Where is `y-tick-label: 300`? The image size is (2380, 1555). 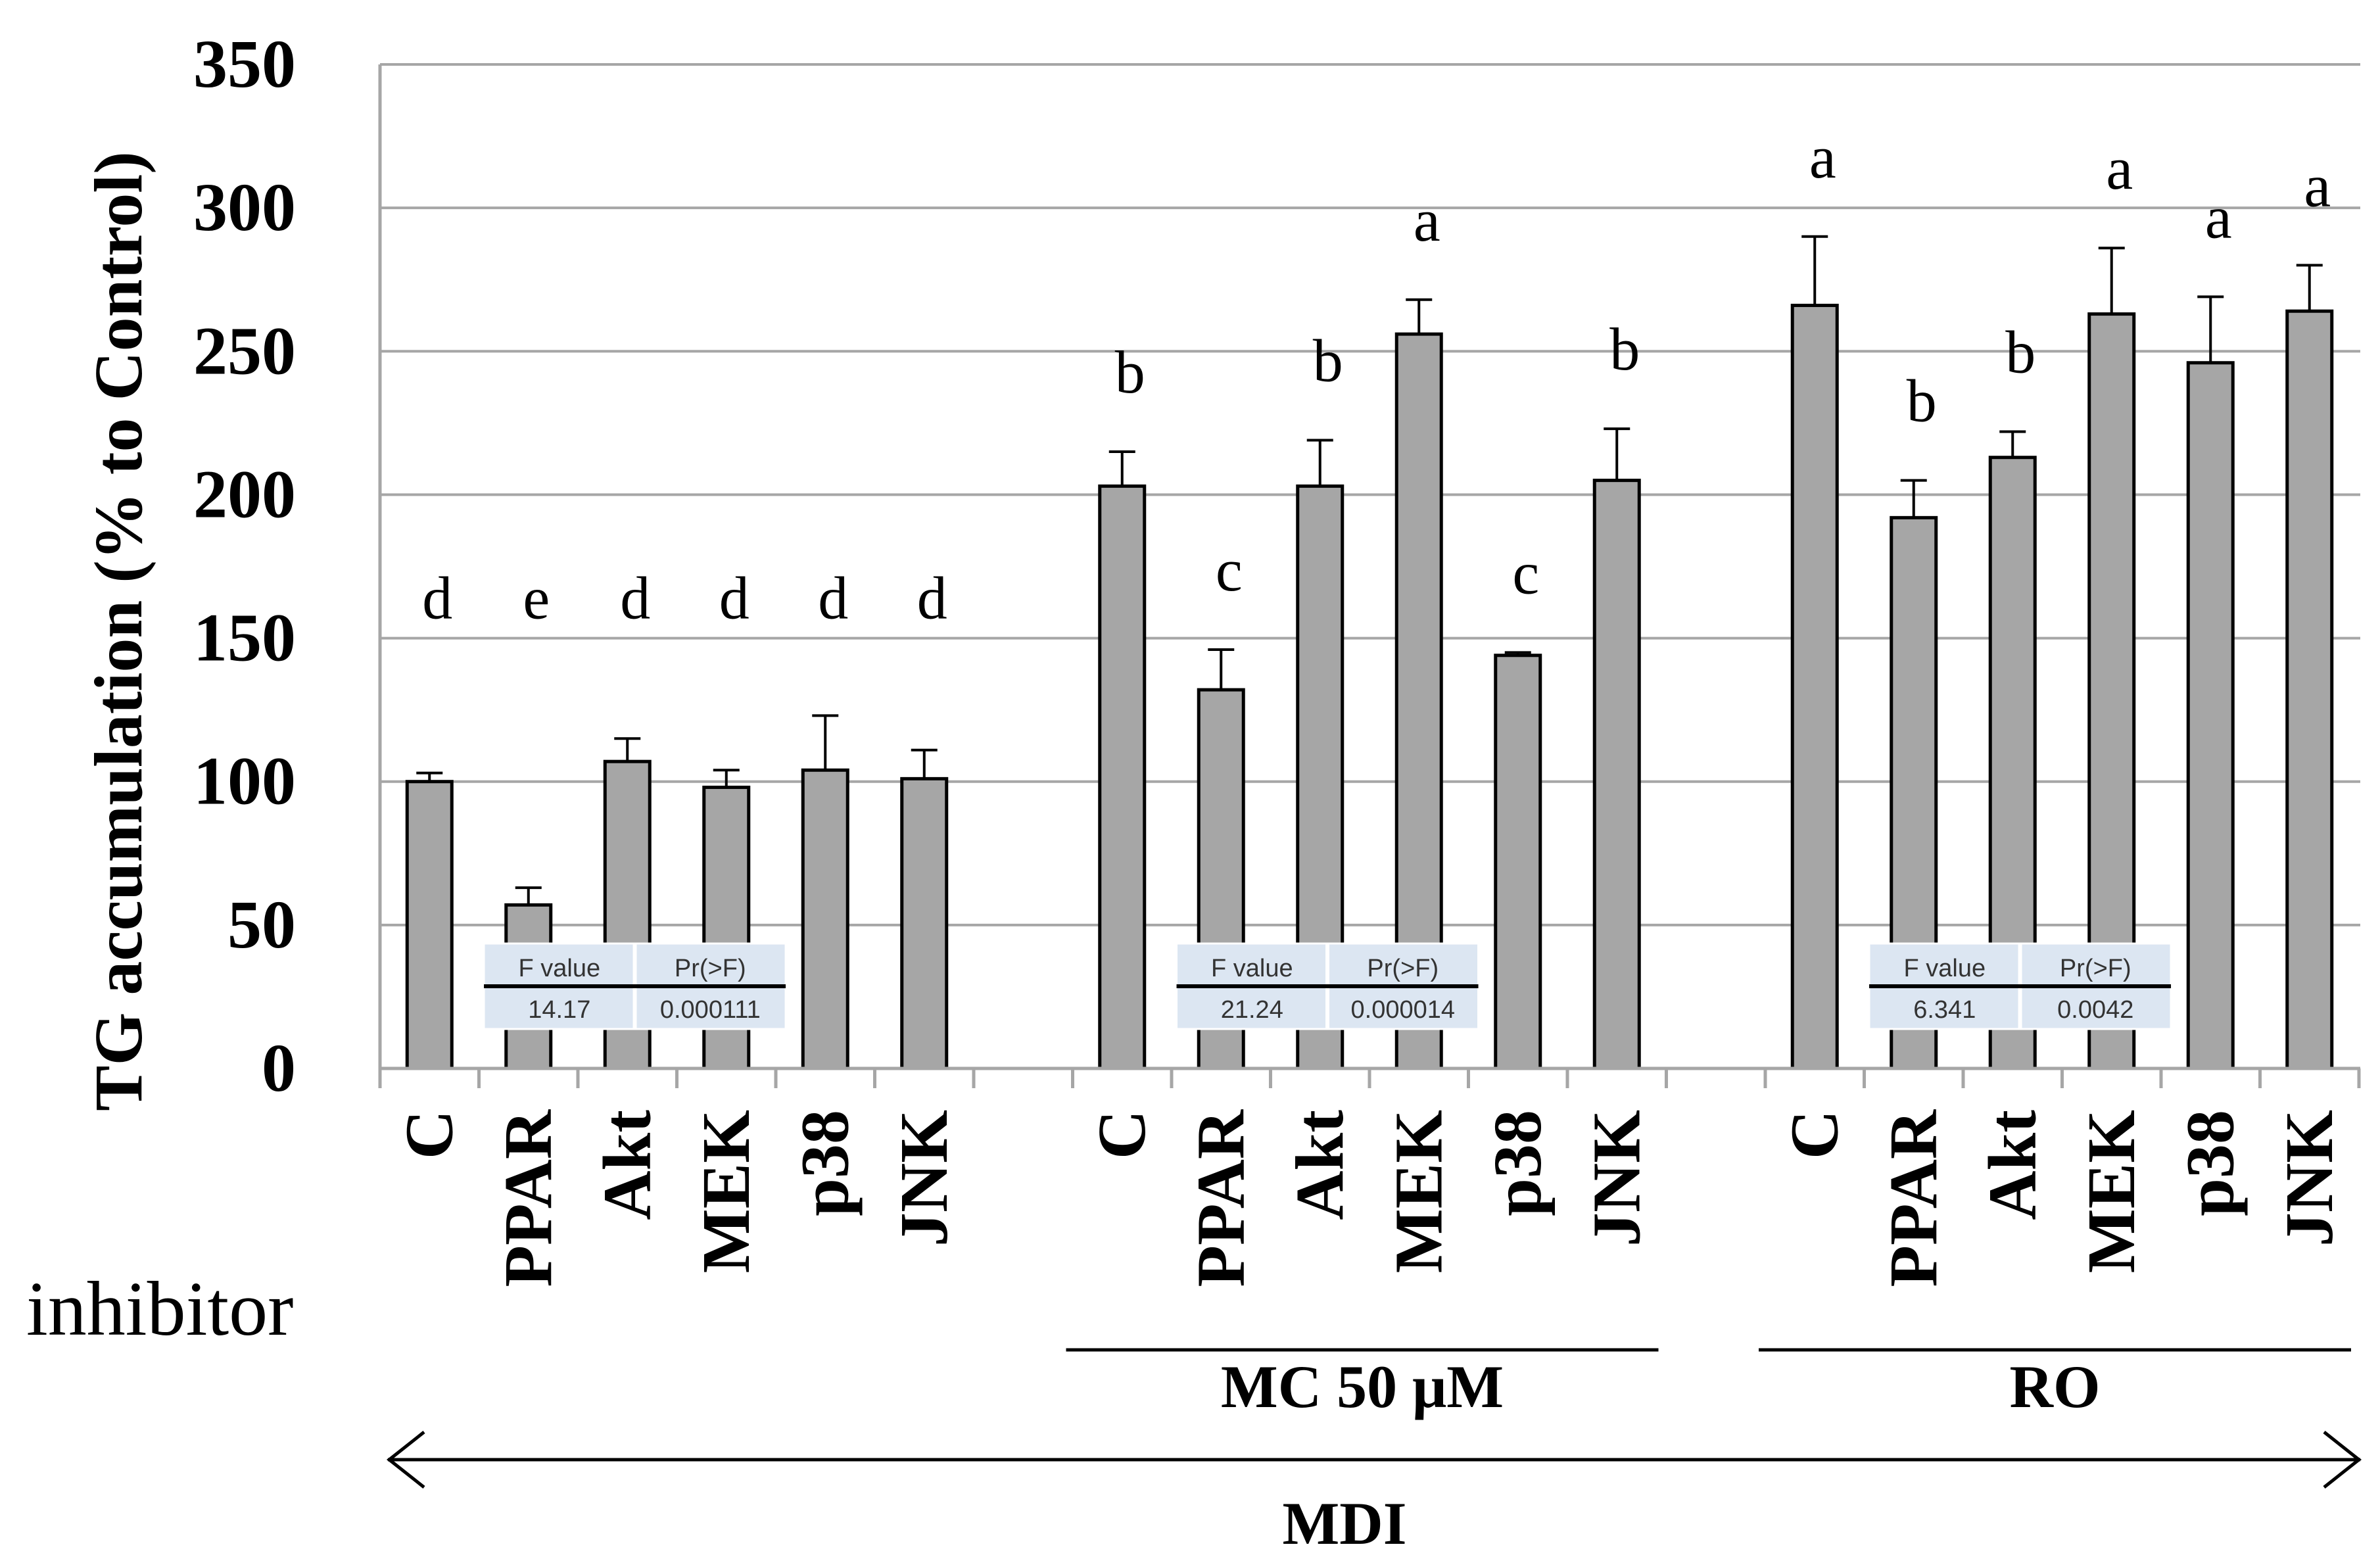 y-tick-label: 300 is located at coordinates (244, 207).